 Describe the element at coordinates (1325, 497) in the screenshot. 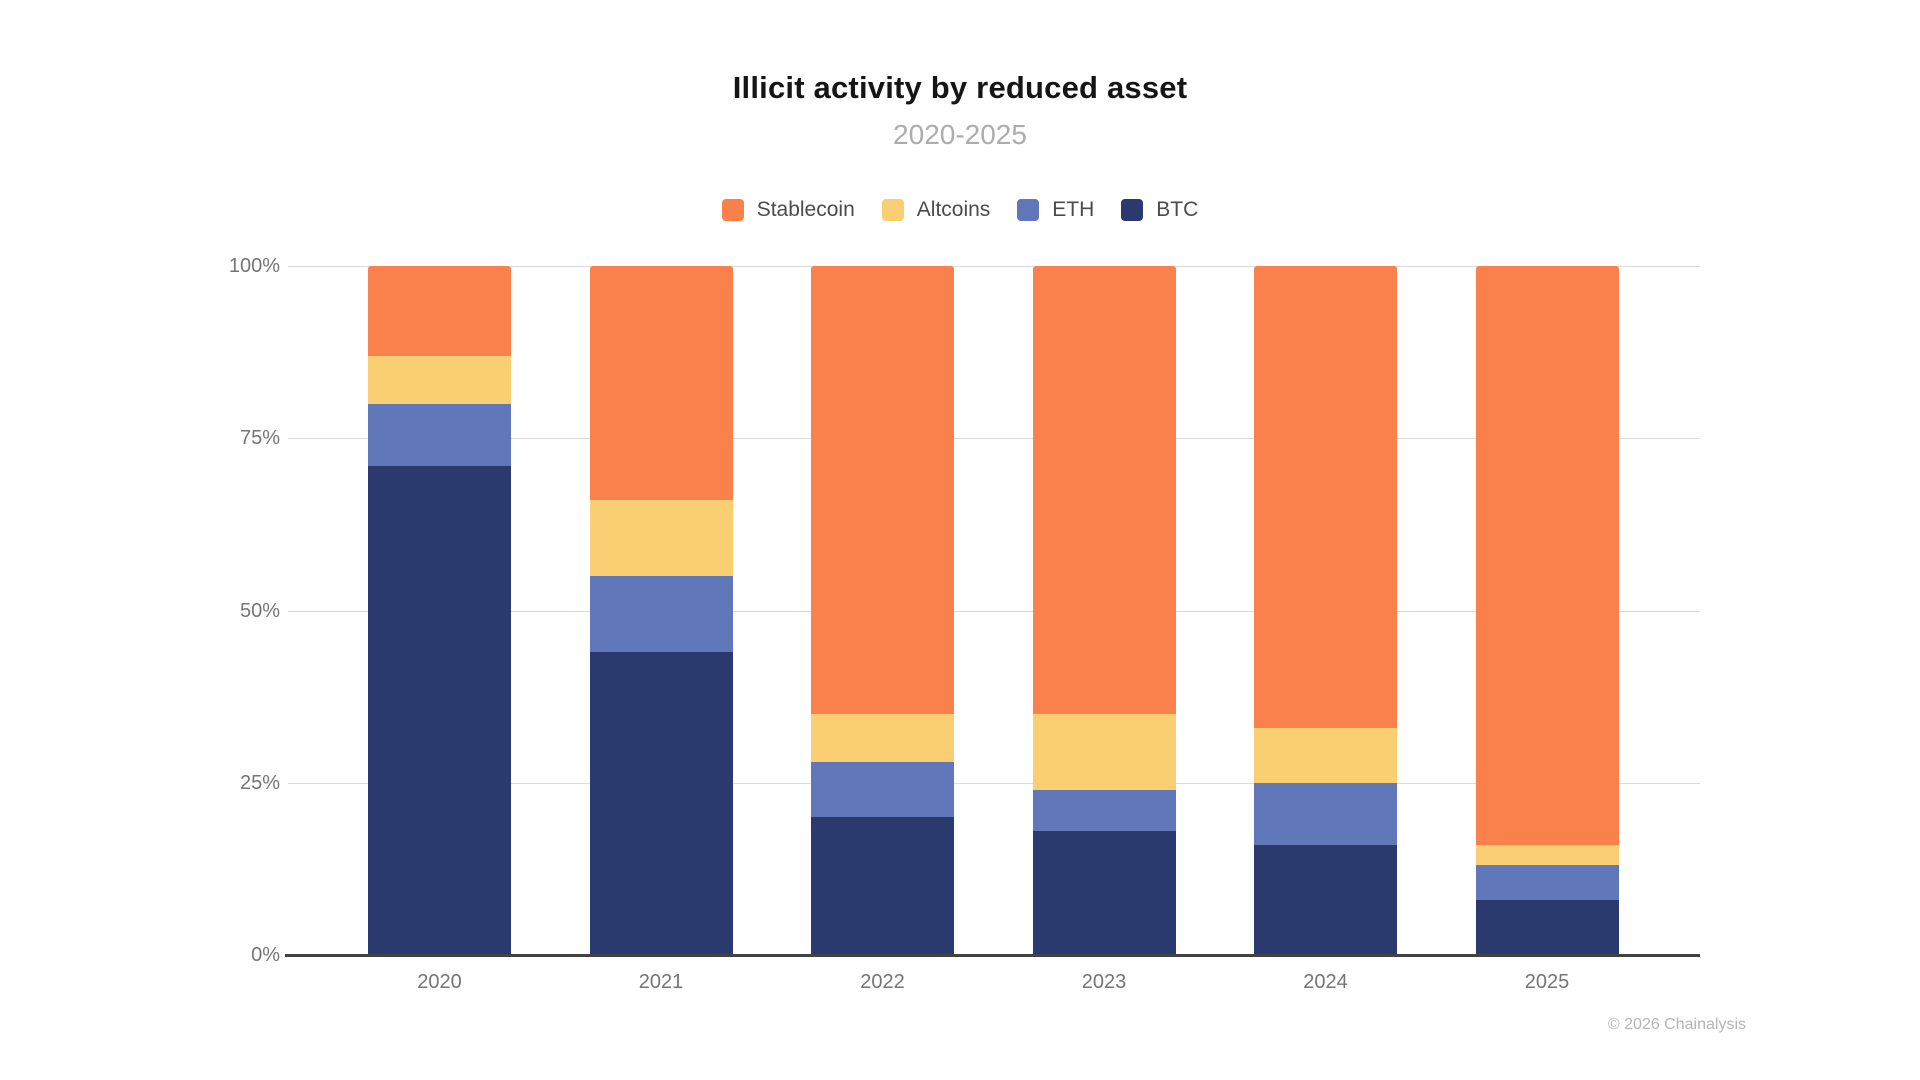

I see `bar-segment-stablecoin-2024` at that location.